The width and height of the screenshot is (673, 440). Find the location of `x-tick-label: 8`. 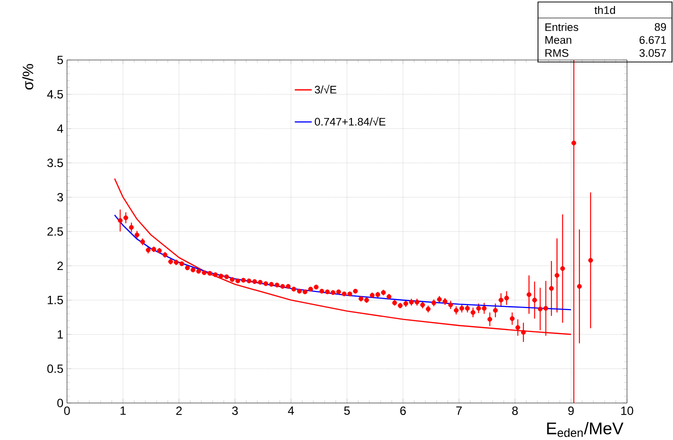

x-tick-label: 8 is located at coordinates (515, 410).